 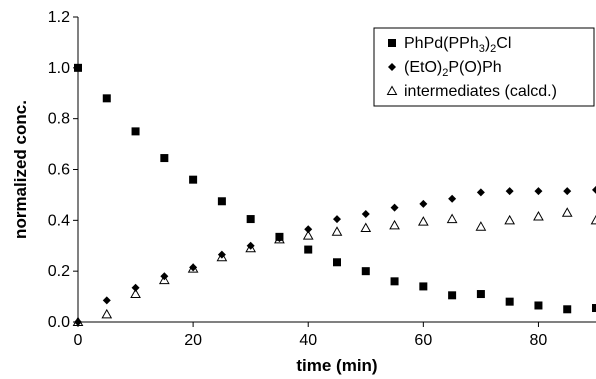 I want to click on x-tick-label: 60, so click(x=423, y=340).